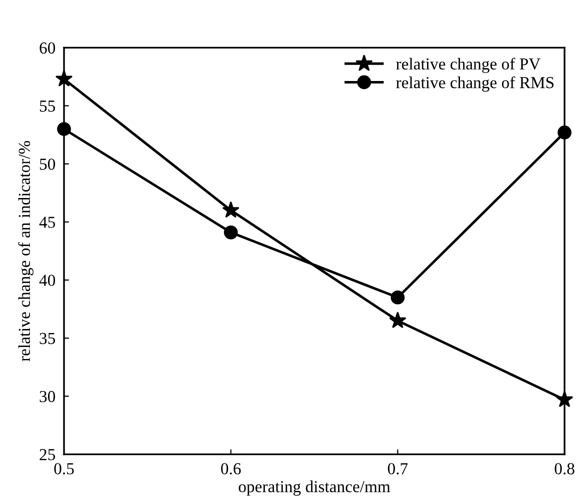 The image size is (582, 502). I want to click on x-tick-label: 0.5, so click(64, 468).